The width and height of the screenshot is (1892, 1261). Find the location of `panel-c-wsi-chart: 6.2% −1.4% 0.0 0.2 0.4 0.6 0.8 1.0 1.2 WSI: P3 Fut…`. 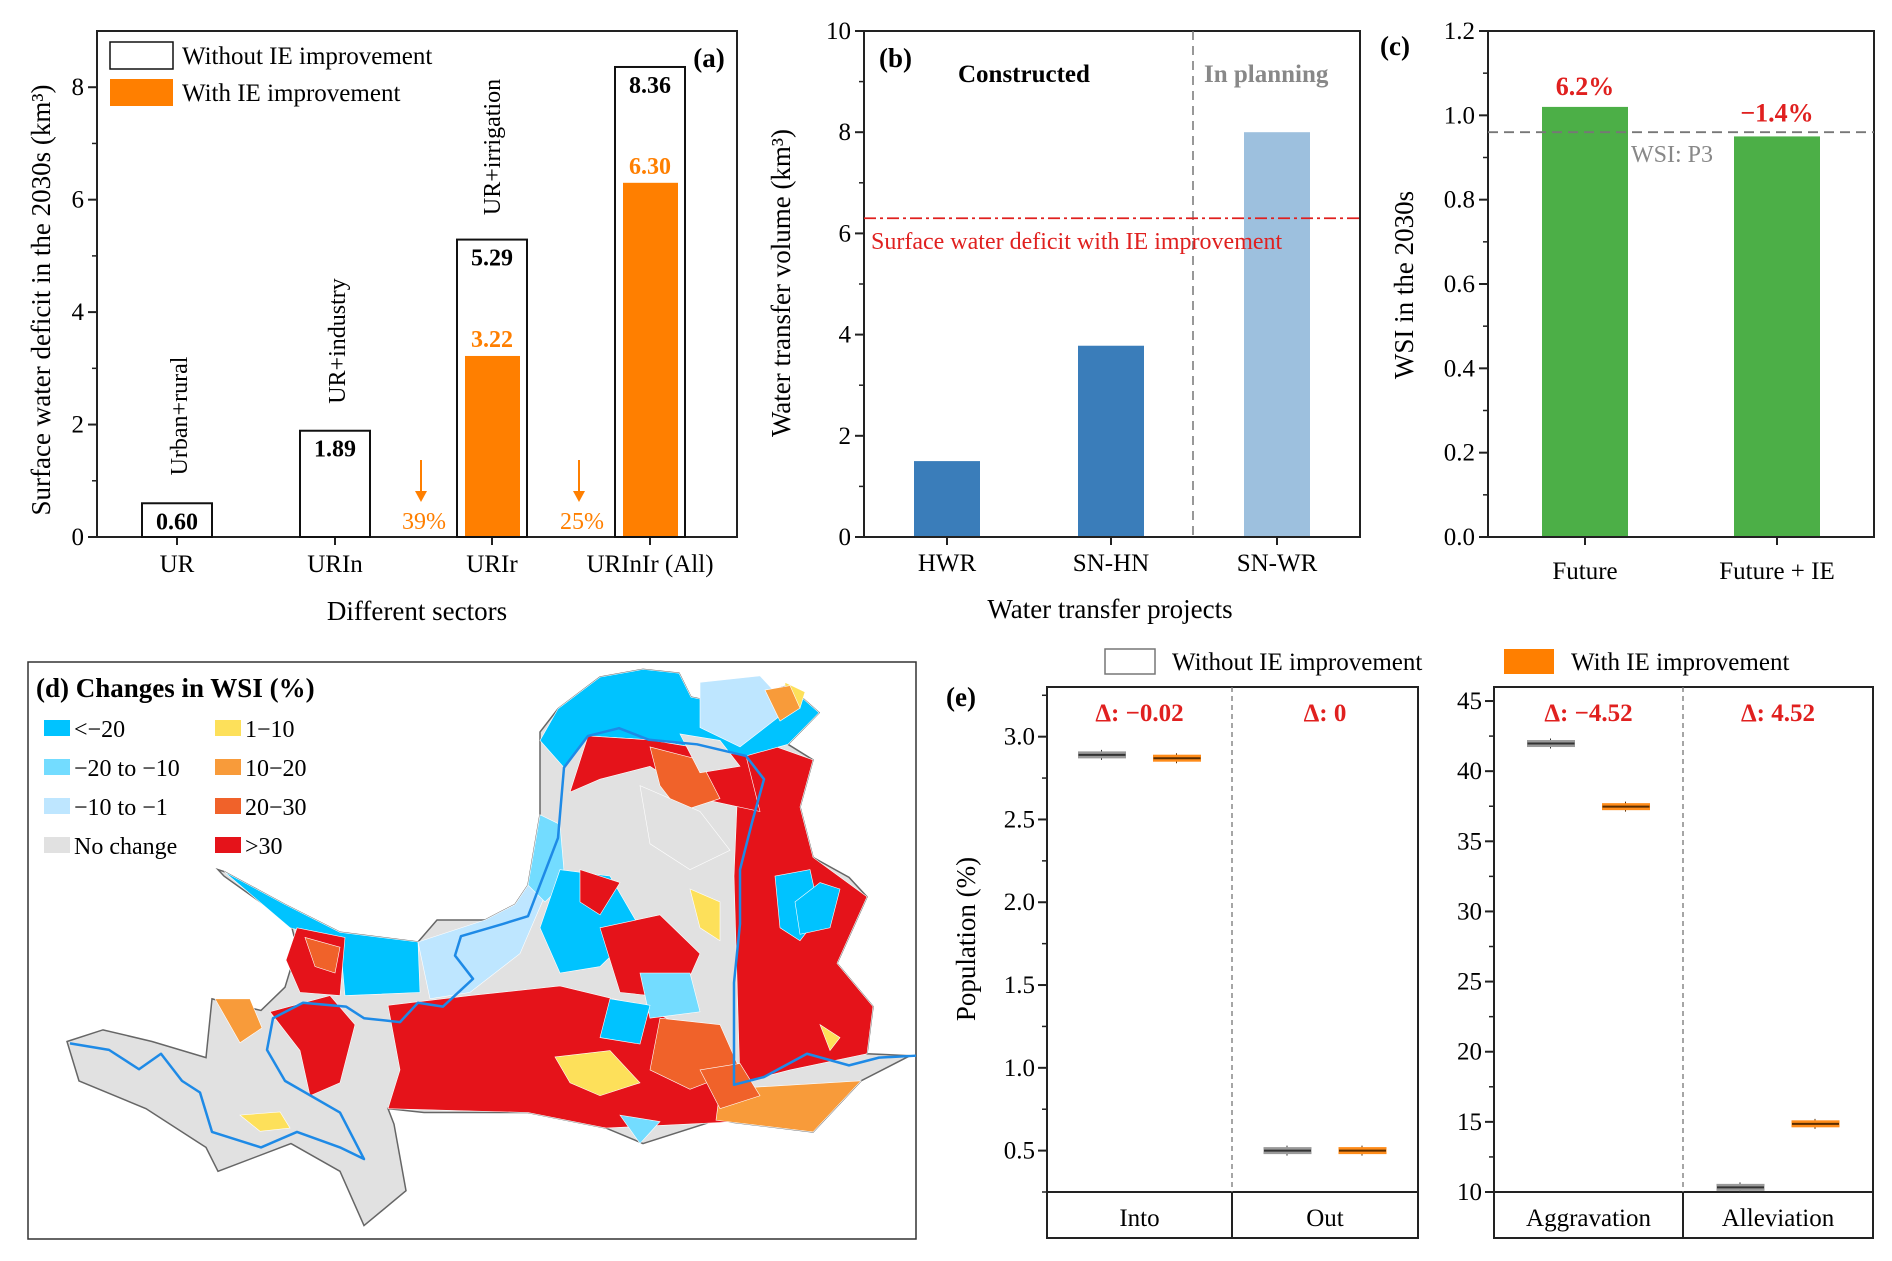

panel-c-wsi-chart: 6.2% −1.4% 0.0 0.2 0.4 0.6 0.8 1.0 1.2 WSI: P3 Fut… is located at coordinates (1627, 301).